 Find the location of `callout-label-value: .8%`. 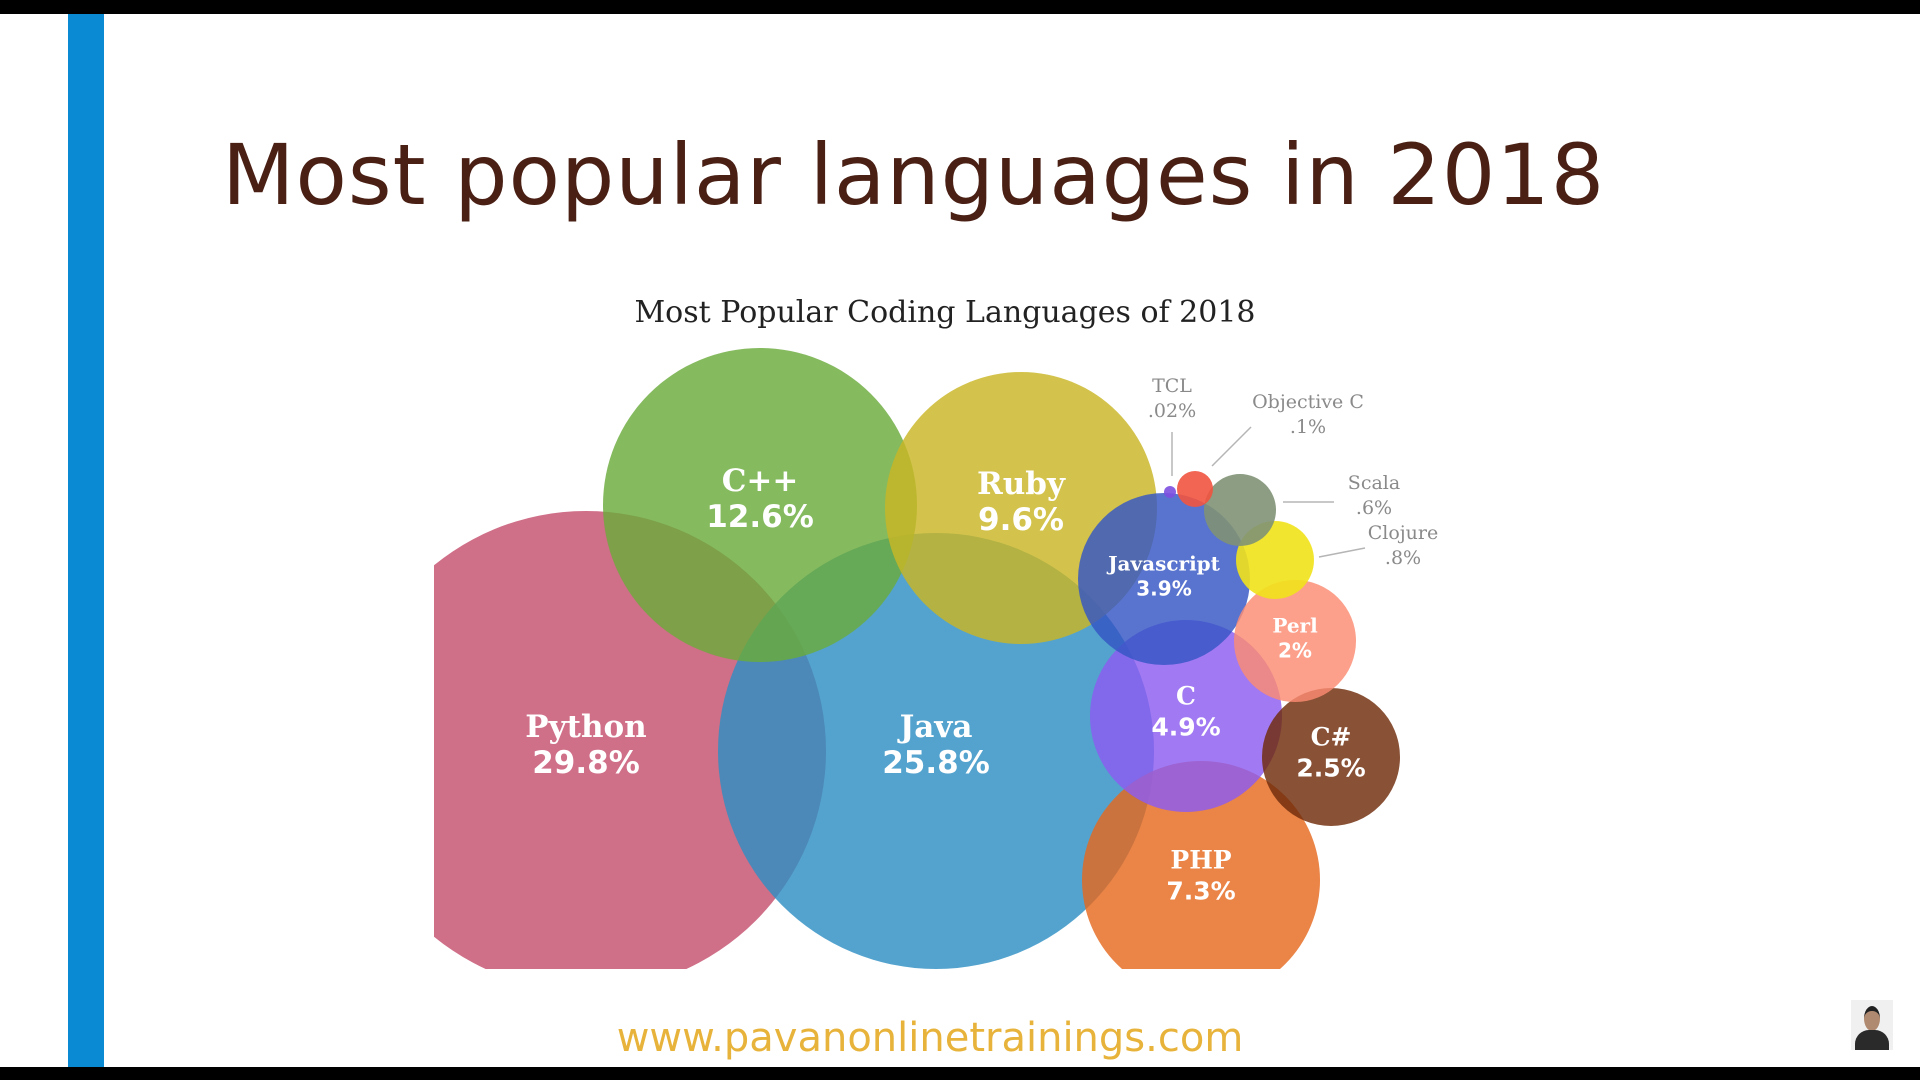

callout-label-value: .8% is located at coordinates (1403, 558).